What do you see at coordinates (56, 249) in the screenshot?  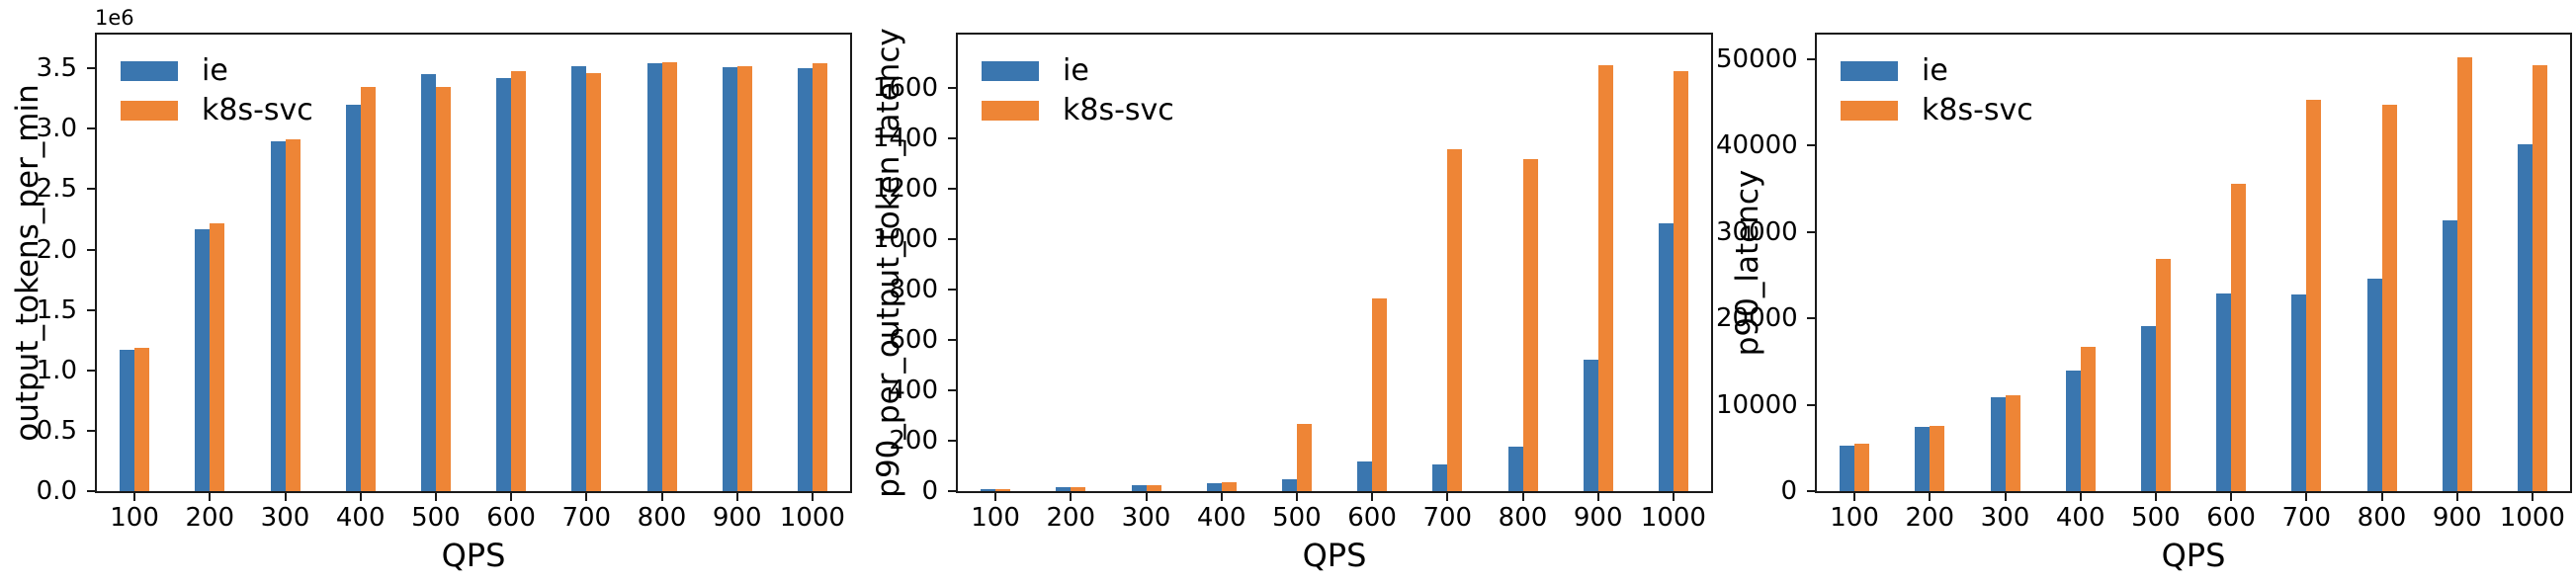 I see `y-tick-label: 2.0` at bounding box center [56, 249].